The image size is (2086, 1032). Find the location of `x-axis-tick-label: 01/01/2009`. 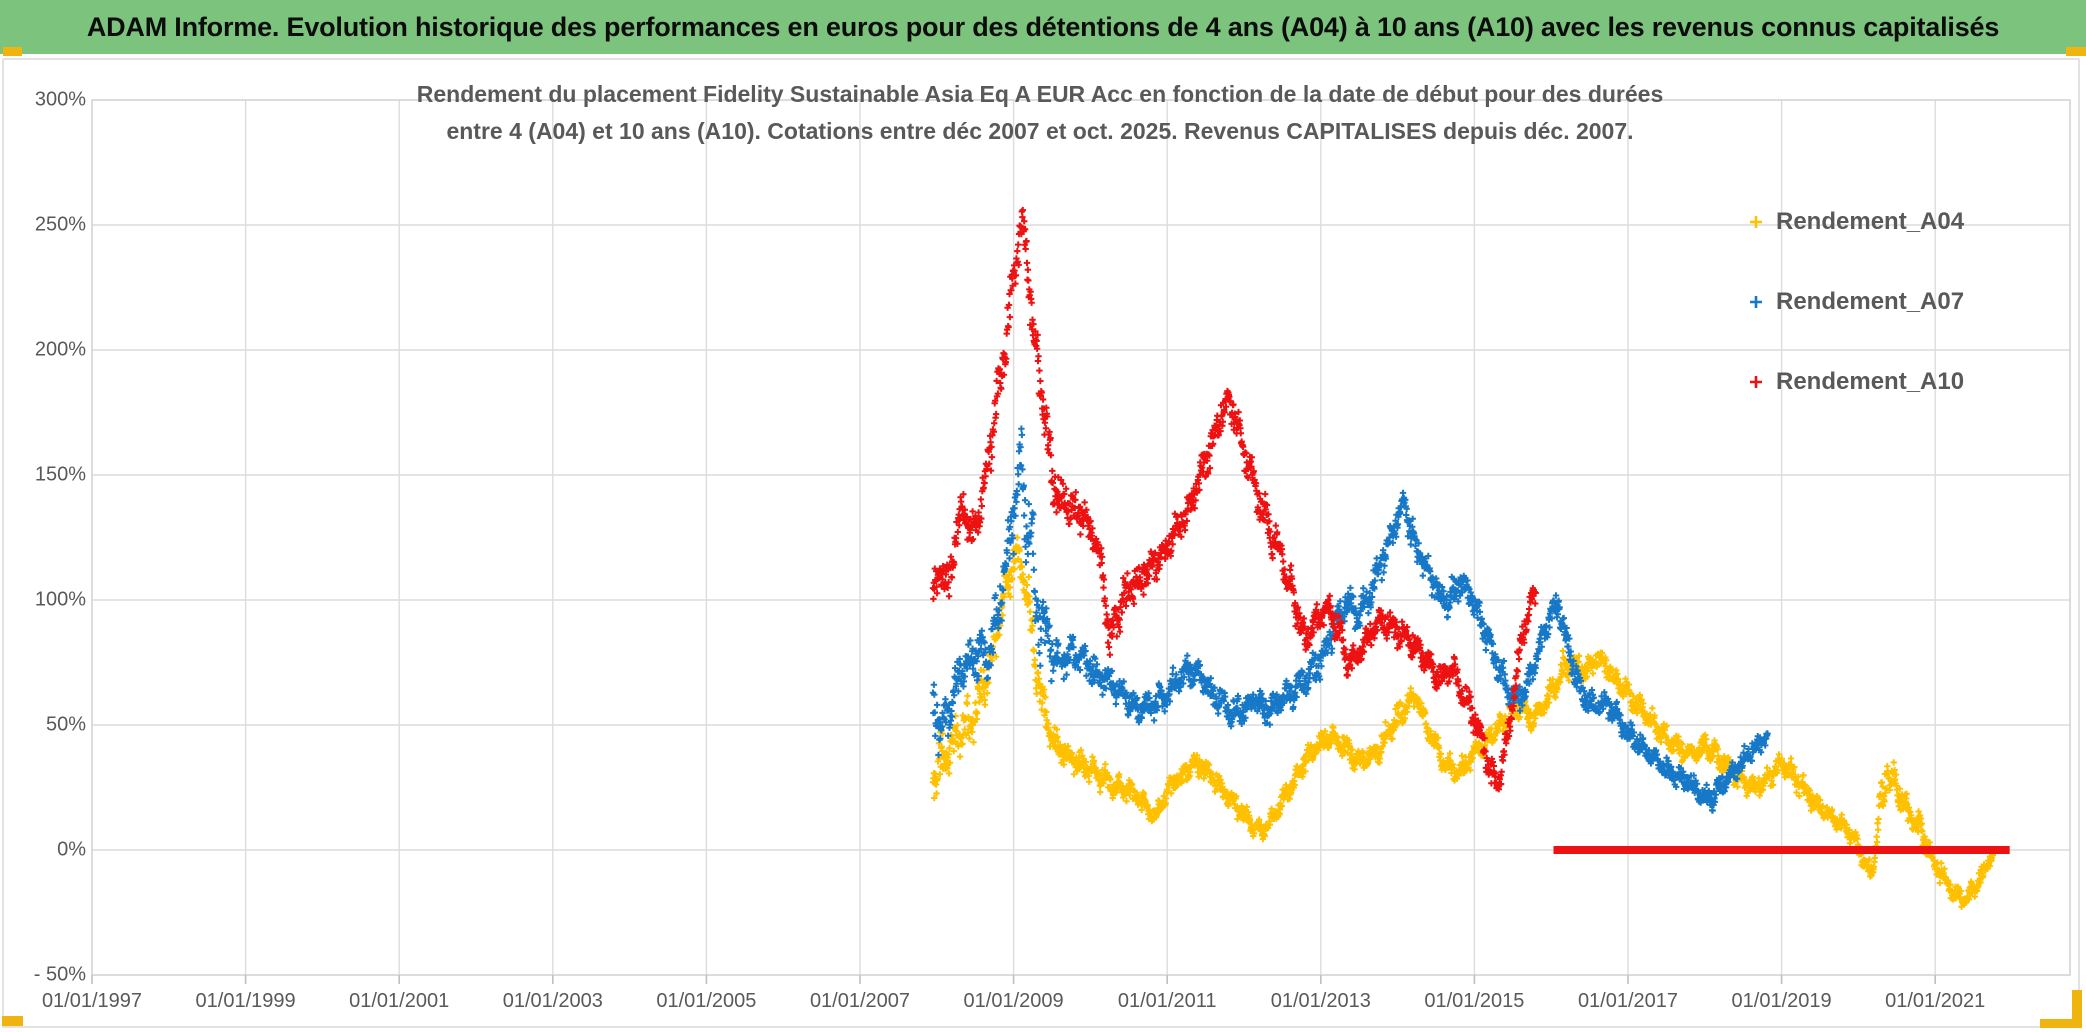

x-axis-tick-label: 01/01/2009 is located at coordinates (1013, 1001).